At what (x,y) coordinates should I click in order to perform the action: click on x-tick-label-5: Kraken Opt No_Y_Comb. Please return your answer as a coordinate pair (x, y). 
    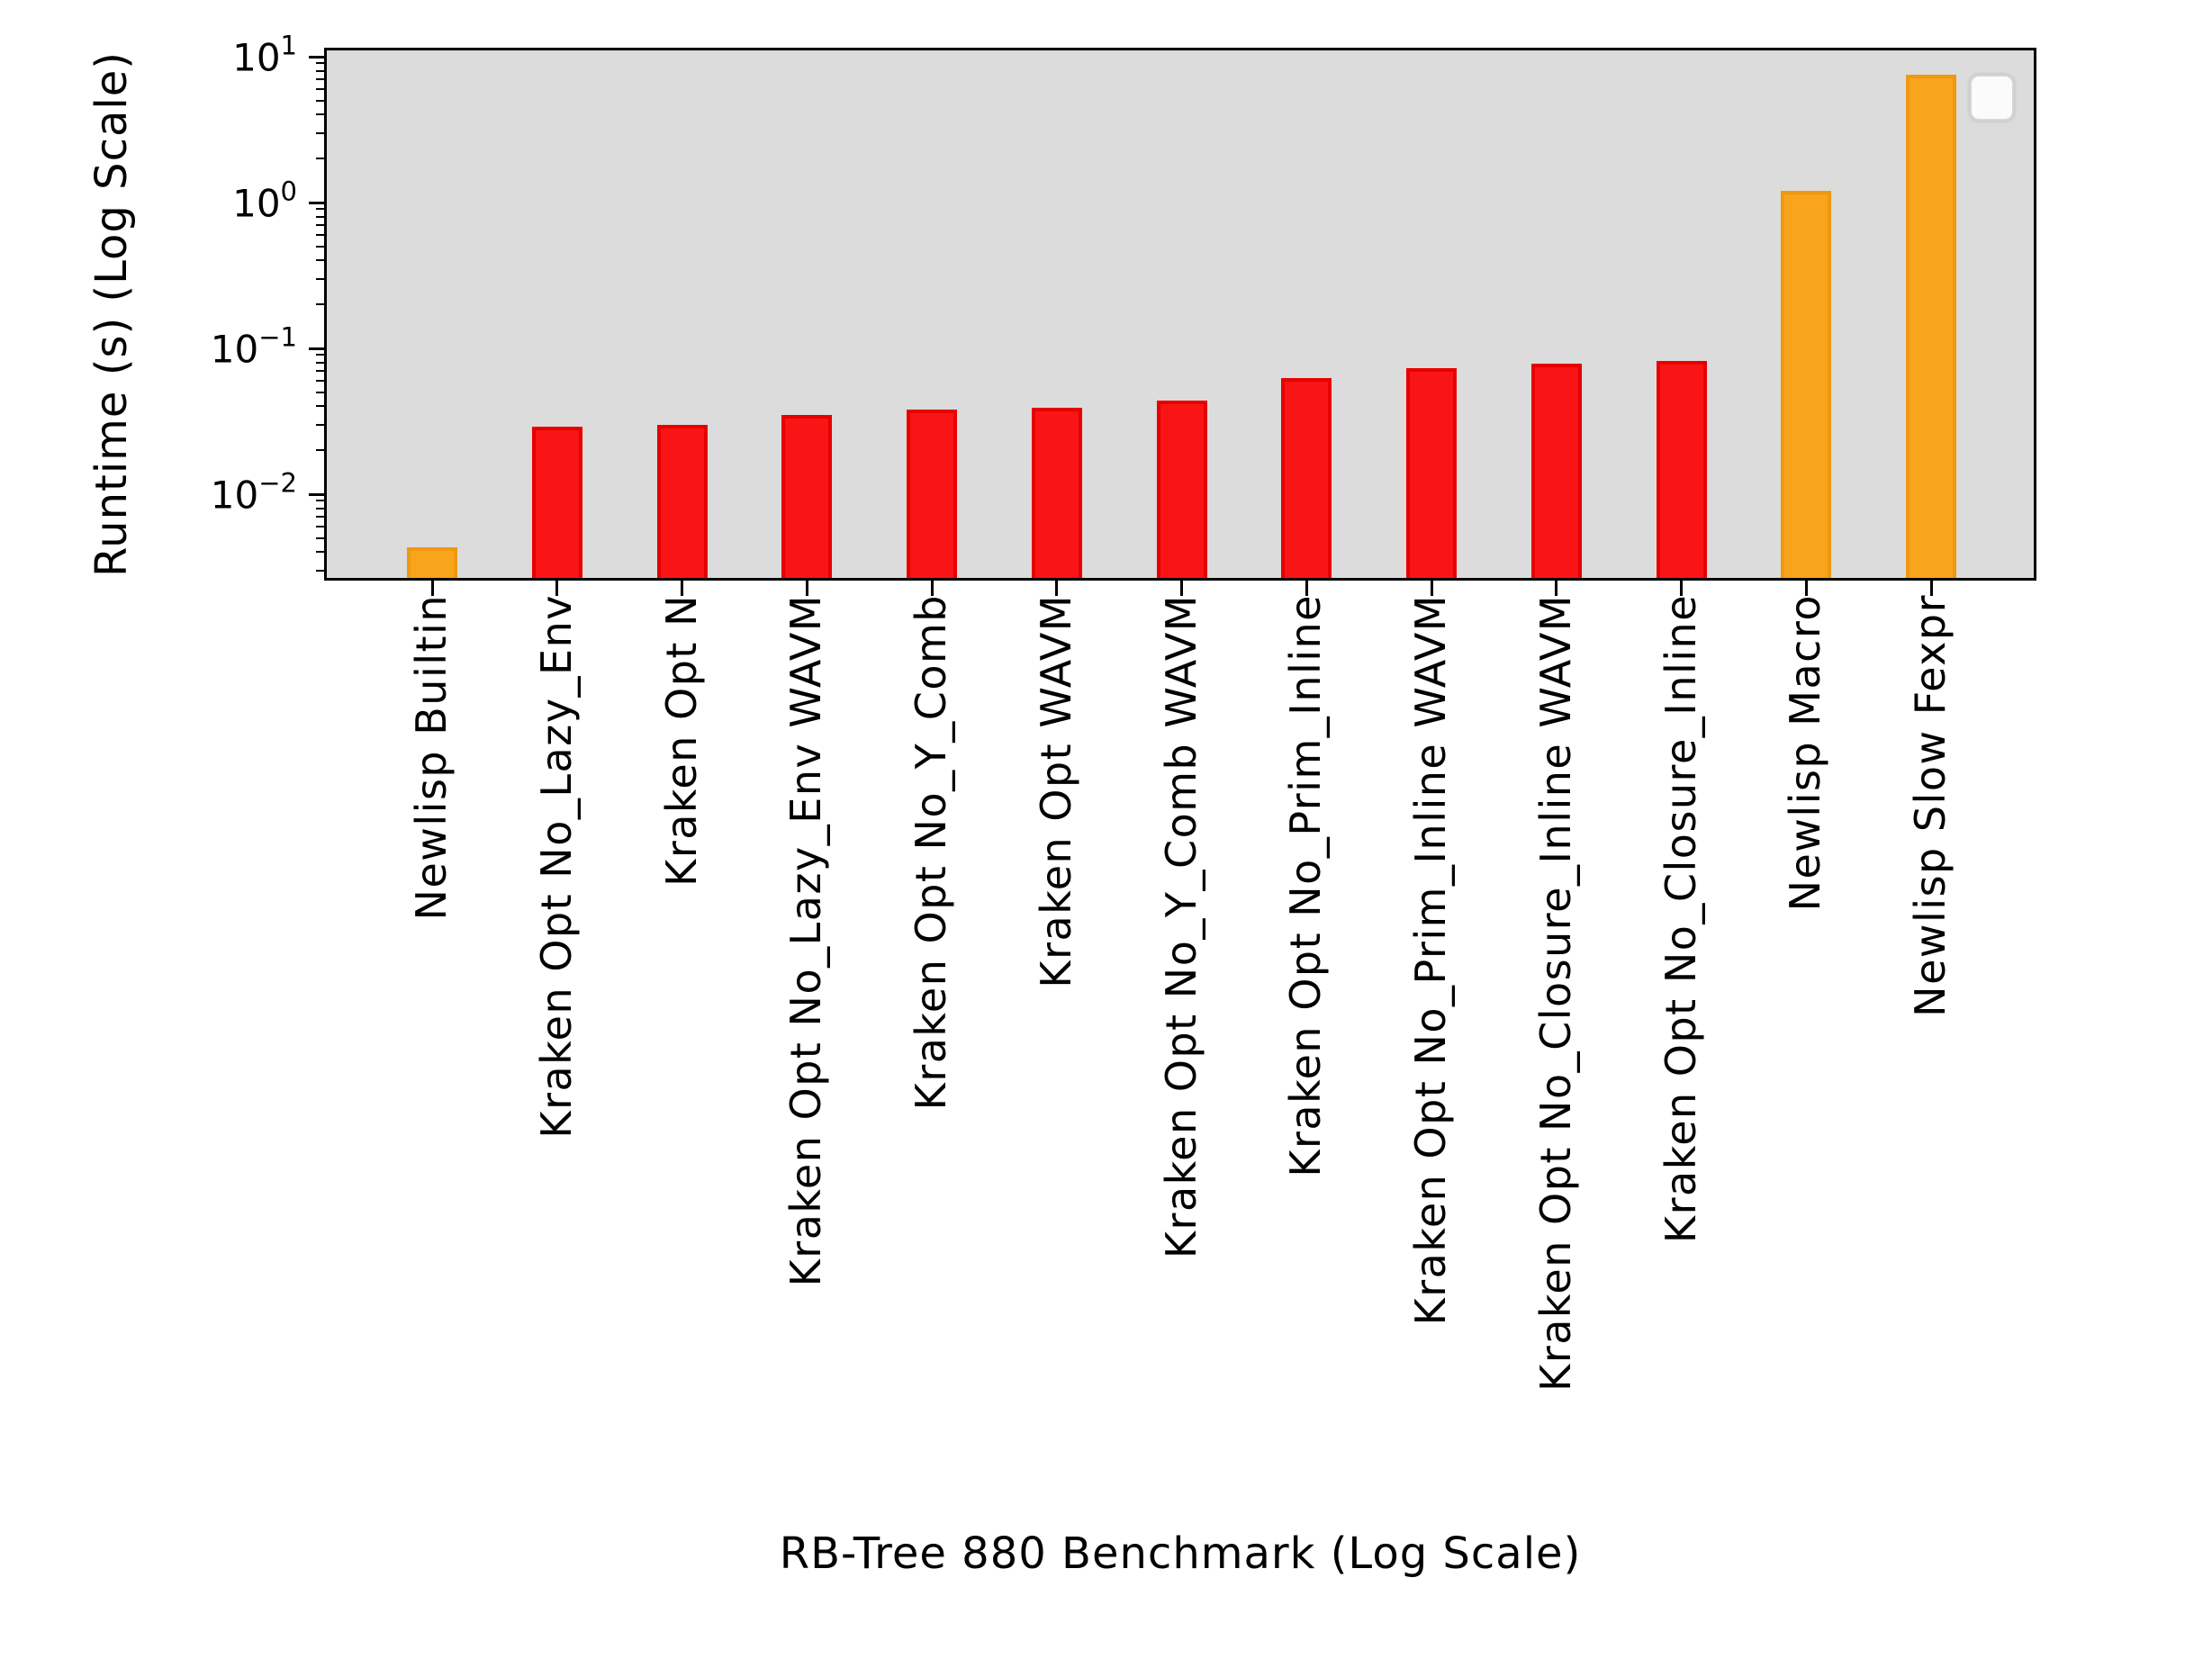
    Looking at the image, I should click on (931, 852).